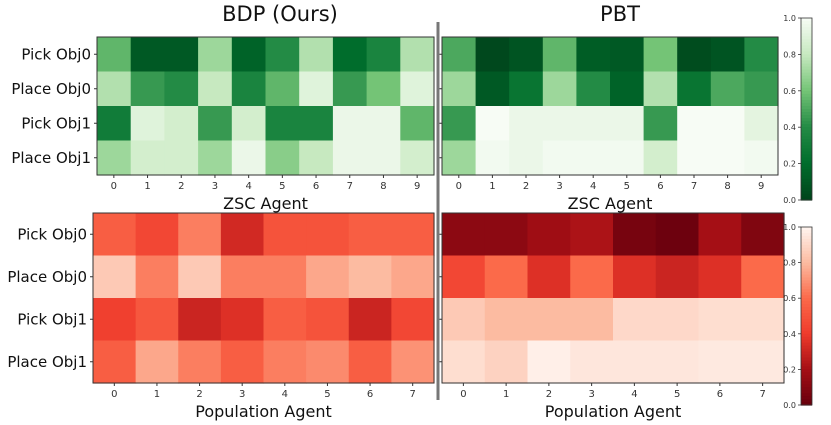 This screenshot has height=425, width=831. Describe the element at coordinates (591, 394) in the screenshot. I see `x-tick-label: 3` at that location.